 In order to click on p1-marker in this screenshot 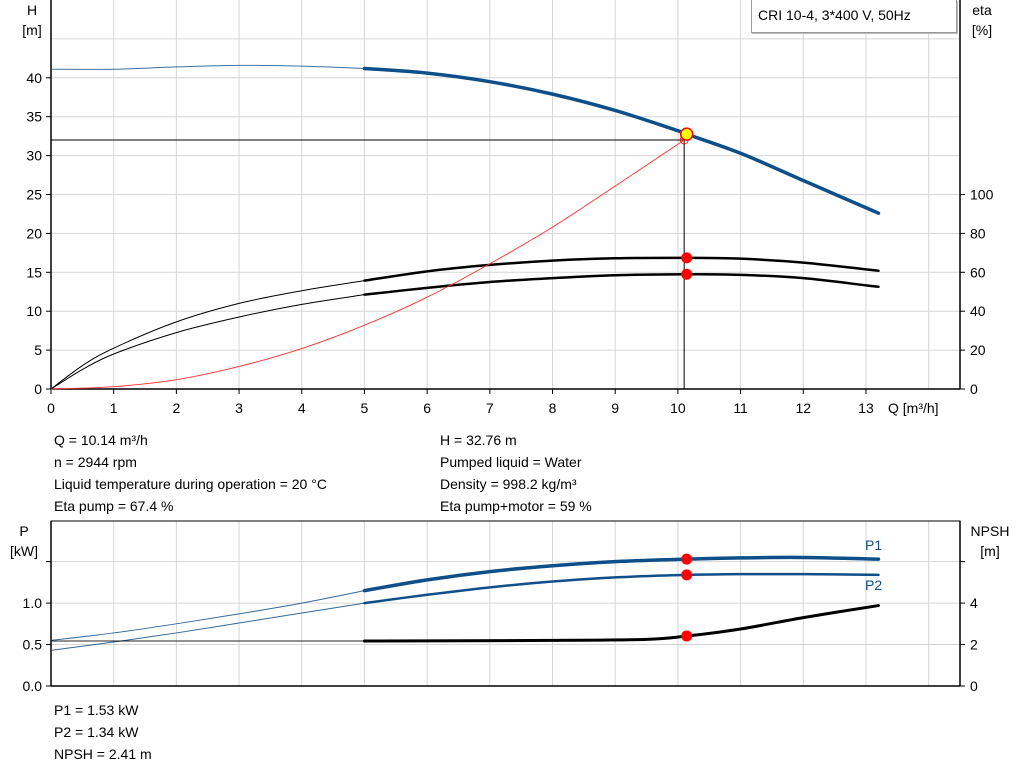, I will do `click(687, 559)`.